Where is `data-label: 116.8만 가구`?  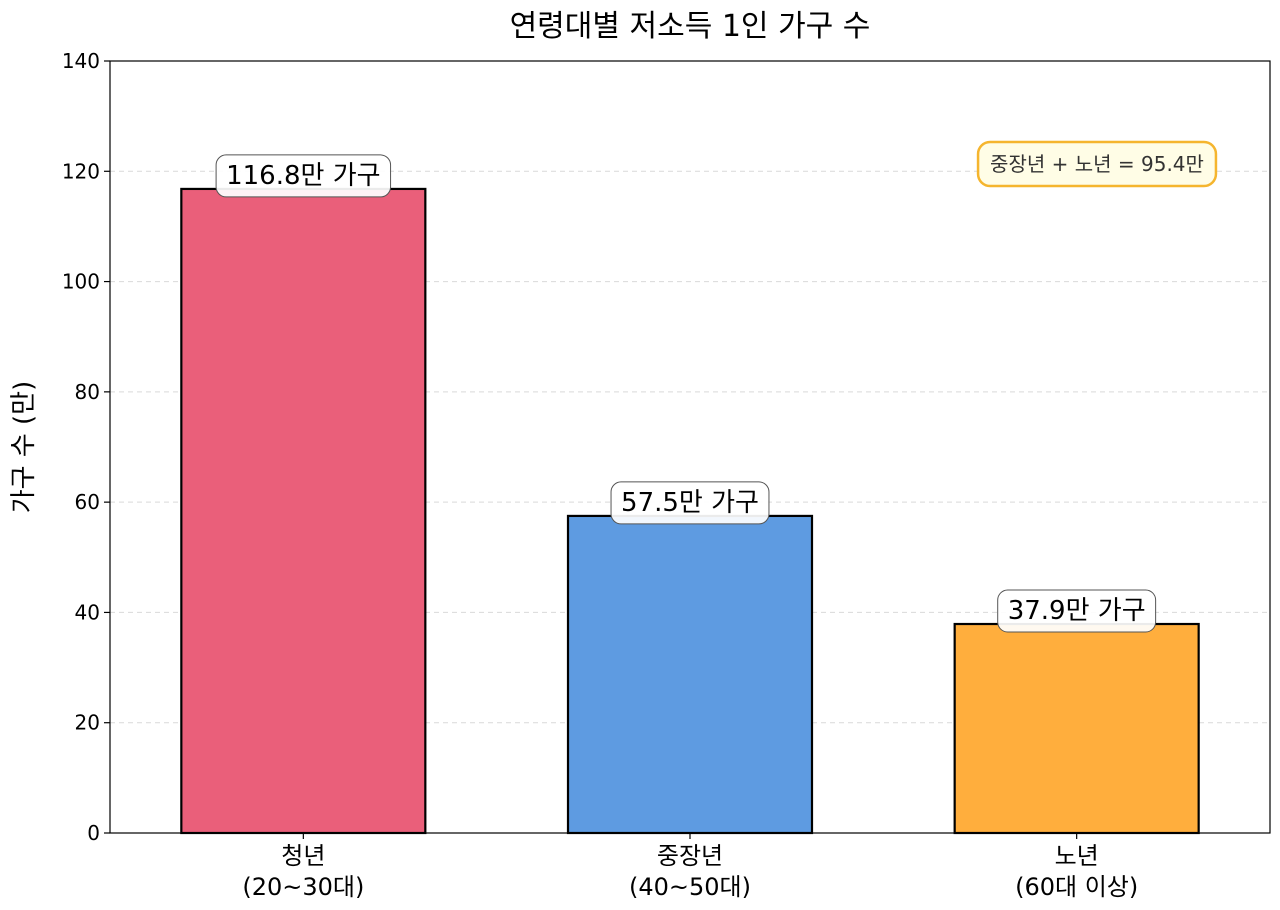 data-label: 116.8만 가구 is located at coordinates (303, 176).